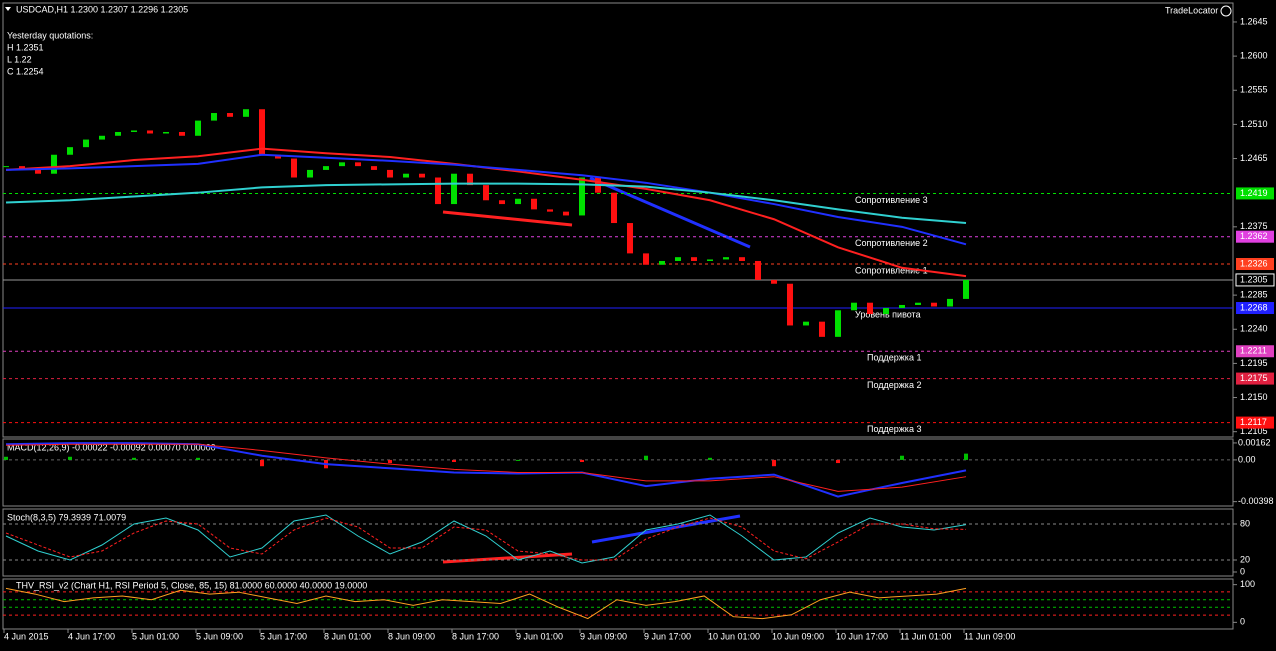  What do you see at coordinates (25, 71) in the screenshot?
I see `yesterday-close: C 1.2254` at bounding box center [25, 71].